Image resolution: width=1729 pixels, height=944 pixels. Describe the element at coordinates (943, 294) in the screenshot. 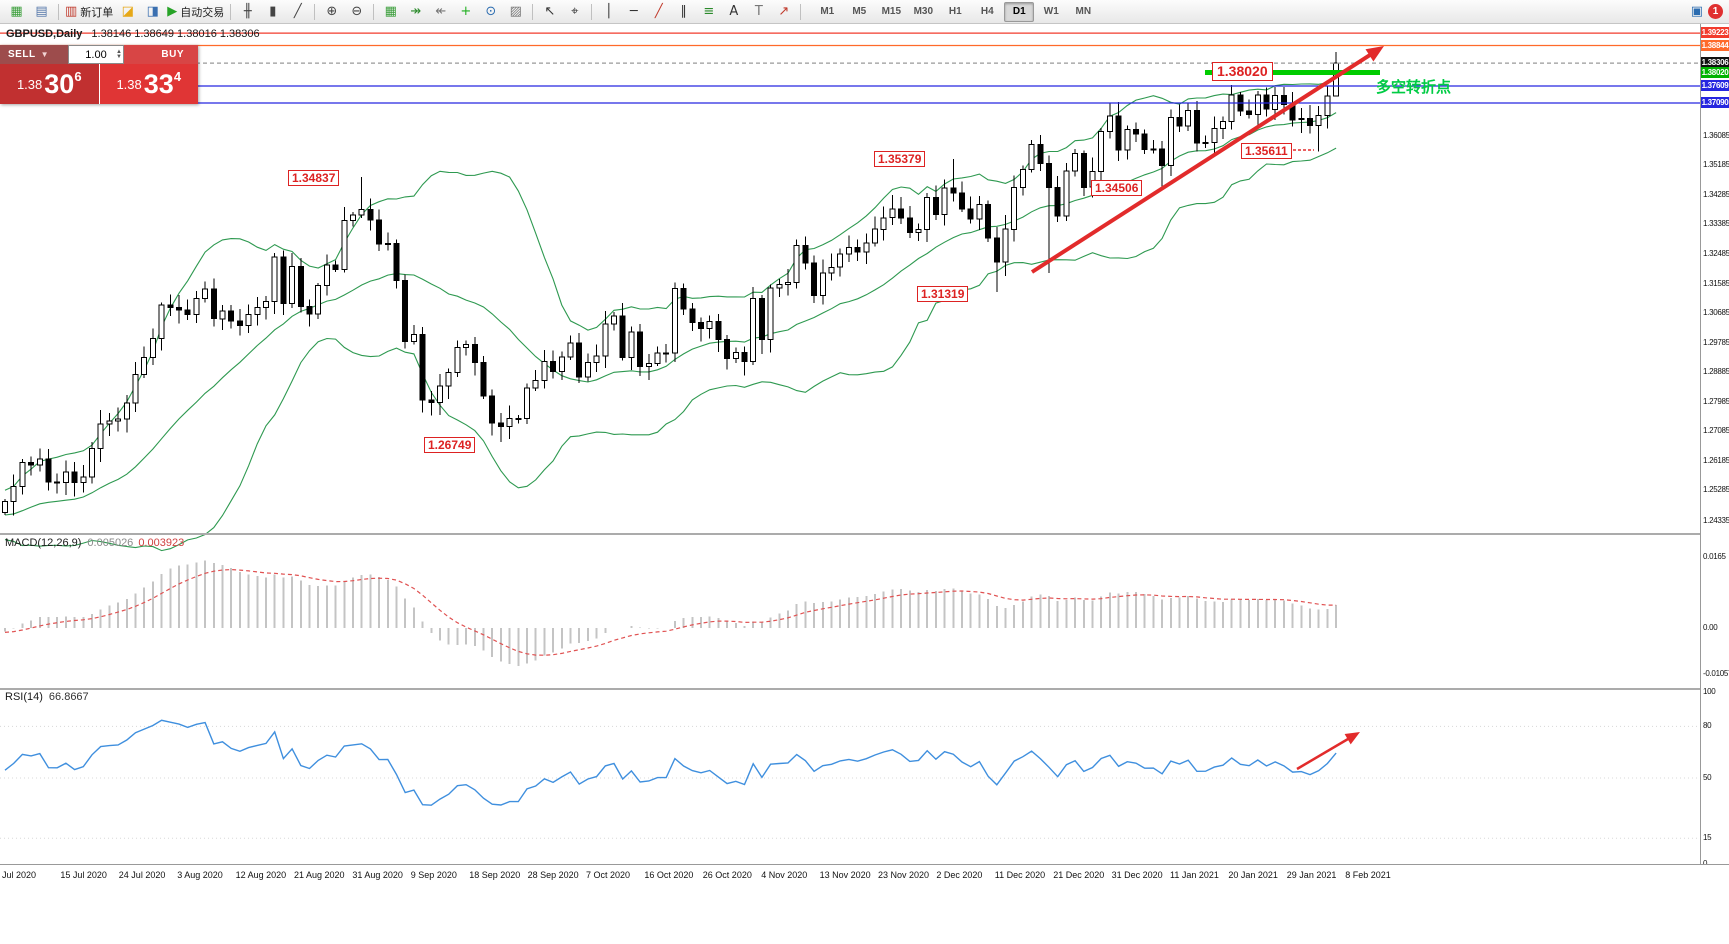

I see `price-annotation: 1.31319` at that location.